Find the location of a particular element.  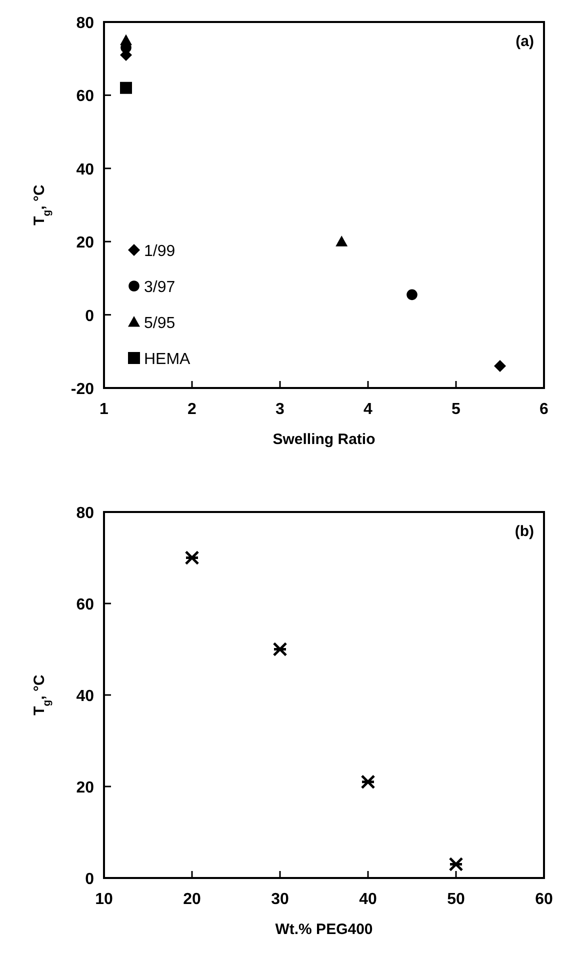

x-tick-label: 5 is located at coordinates (456, 409).